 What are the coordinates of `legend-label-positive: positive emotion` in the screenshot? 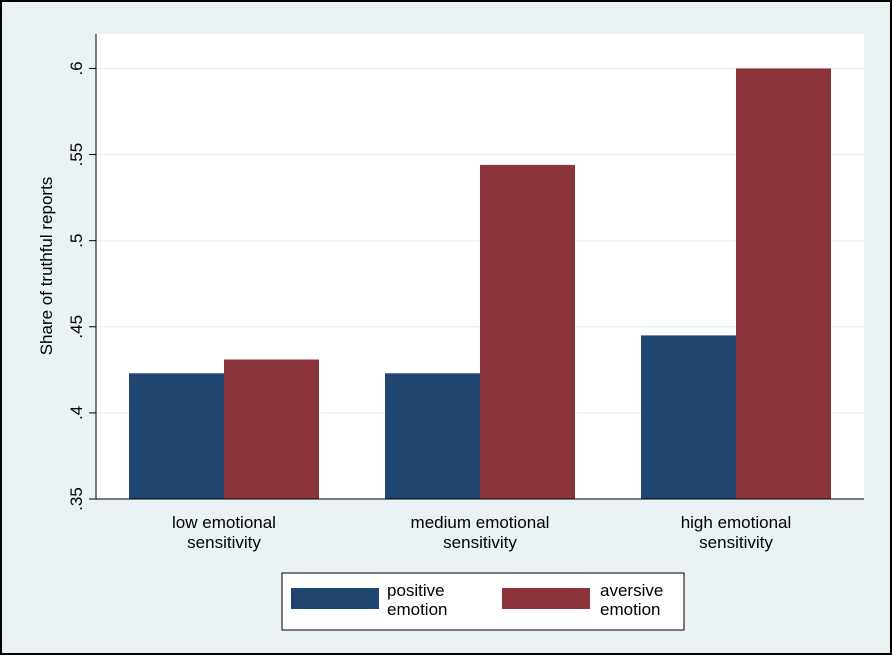 It's located at (417, 600).